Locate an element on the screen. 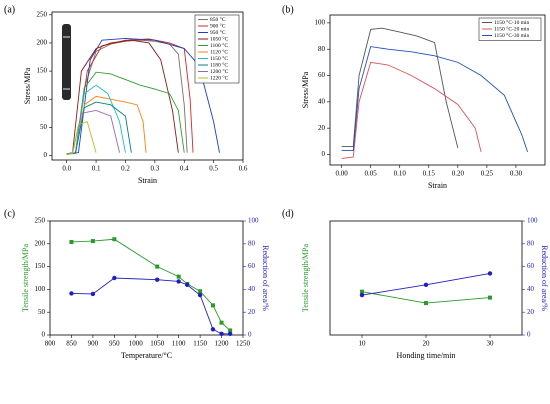  legend-label: 900 °C is located at coordinates (218, 25).